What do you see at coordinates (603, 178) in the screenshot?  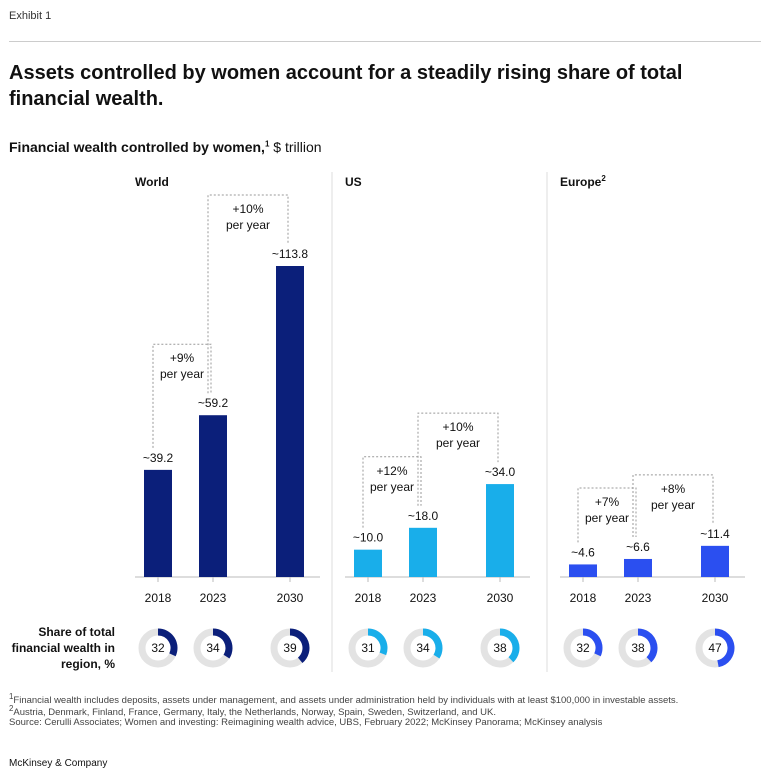 I see `panel-title-note: 2` at bounding box center [603, 178].